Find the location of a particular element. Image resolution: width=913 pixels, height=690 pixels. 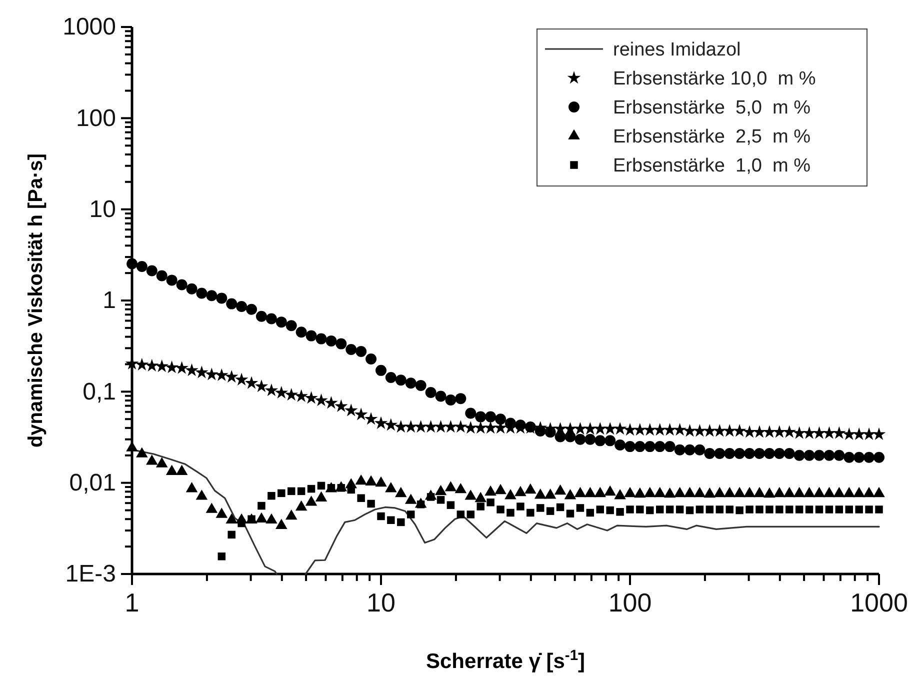

x-tick-label: 1 is located at coordinates (132, 603).